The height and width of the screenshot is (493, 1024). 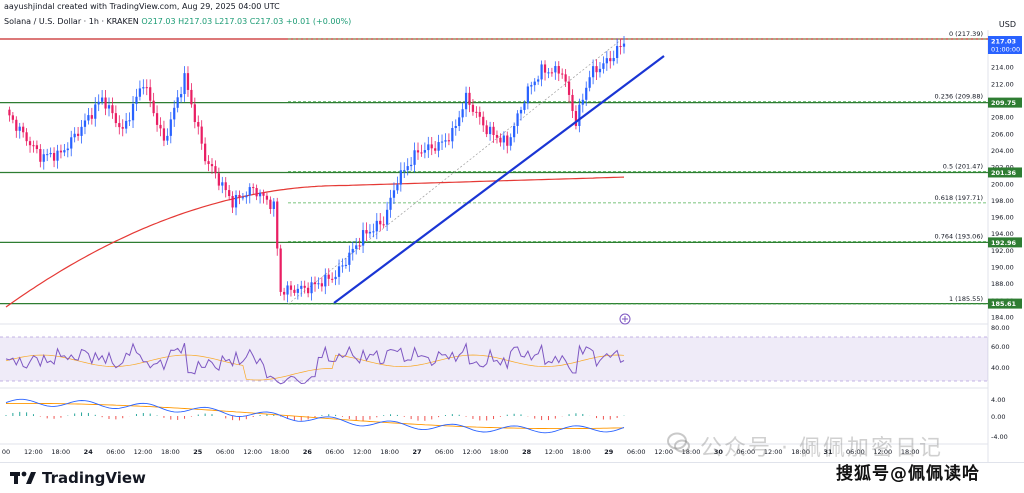 I want to click on currency-label: USD, so click(x=1007, y=24).